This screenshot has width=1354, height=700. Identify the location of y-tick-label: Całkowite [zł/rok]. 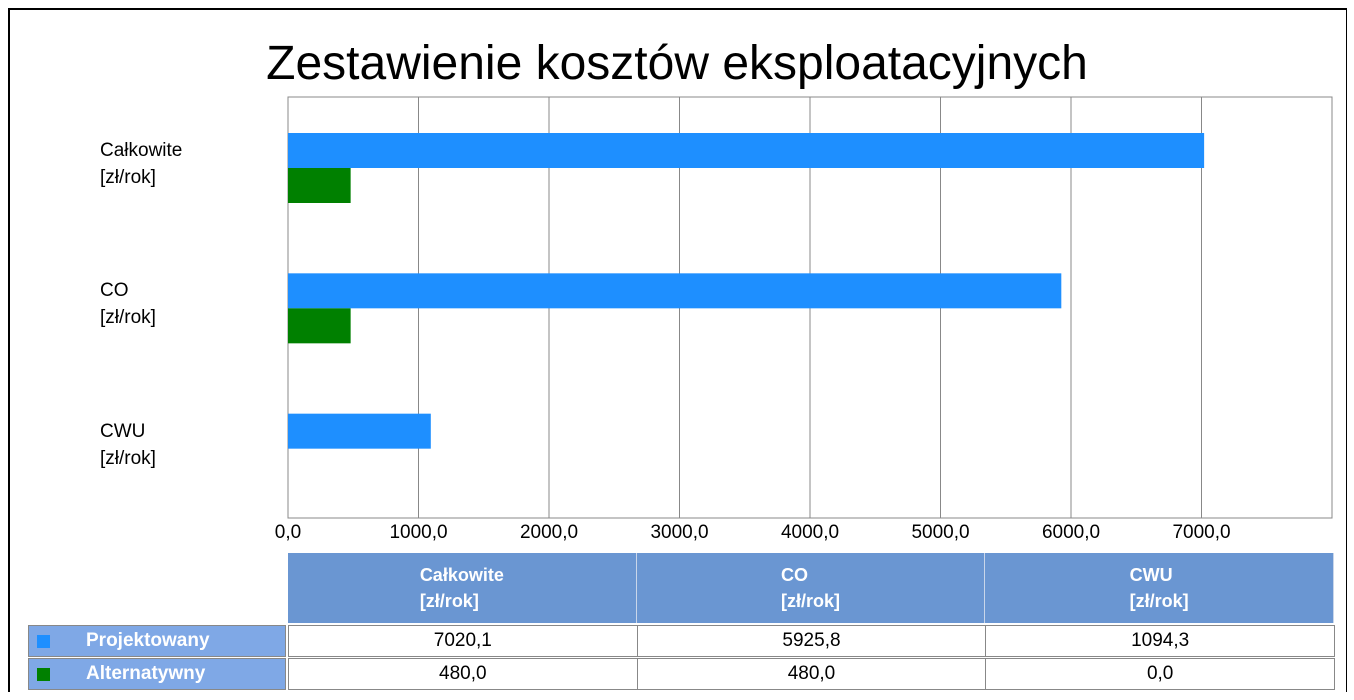
(141, 164).